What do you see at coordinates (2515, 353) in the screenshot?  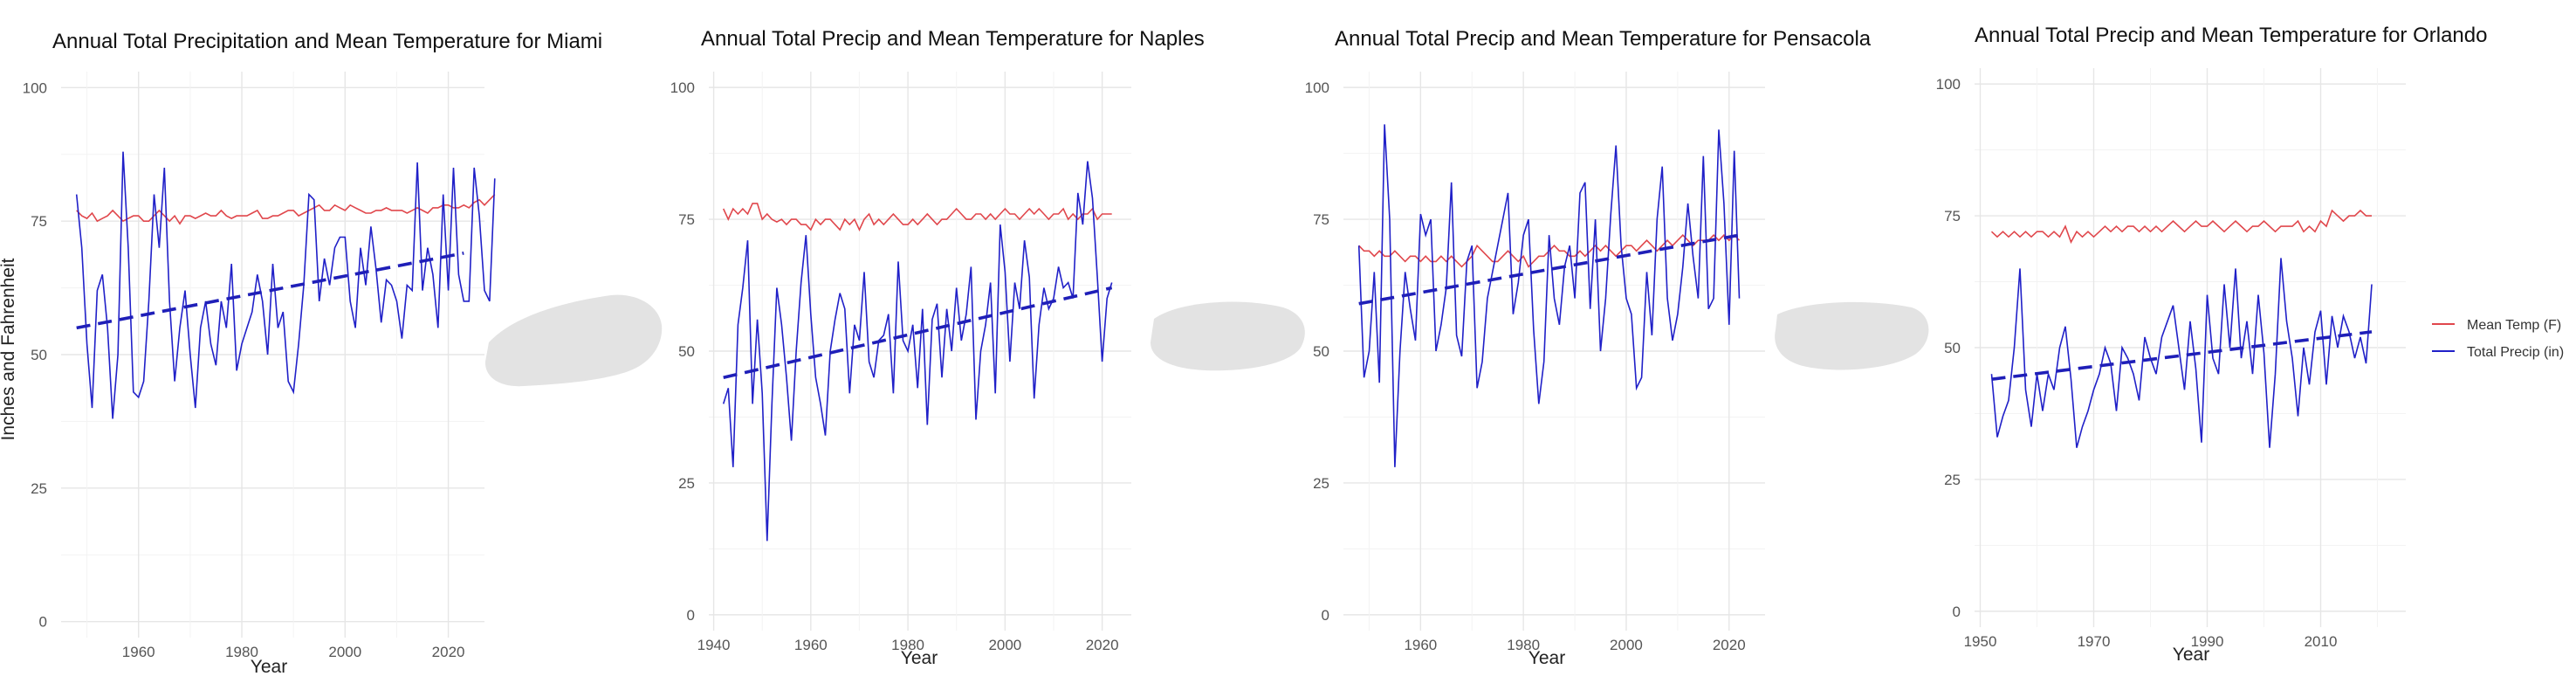 I see `legend-label-total-precip: Total Precip (in)` at bounding box center [2515, 353].